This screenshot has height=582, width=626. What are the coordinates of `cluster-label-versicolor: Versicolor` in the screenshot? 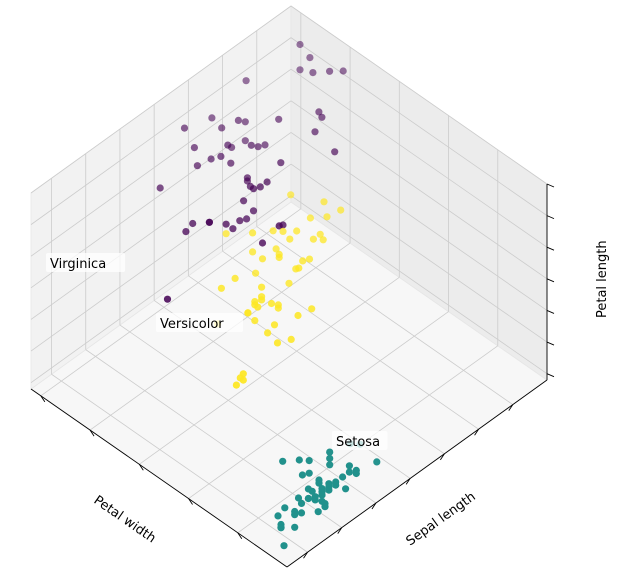 It's located at (192, 324).